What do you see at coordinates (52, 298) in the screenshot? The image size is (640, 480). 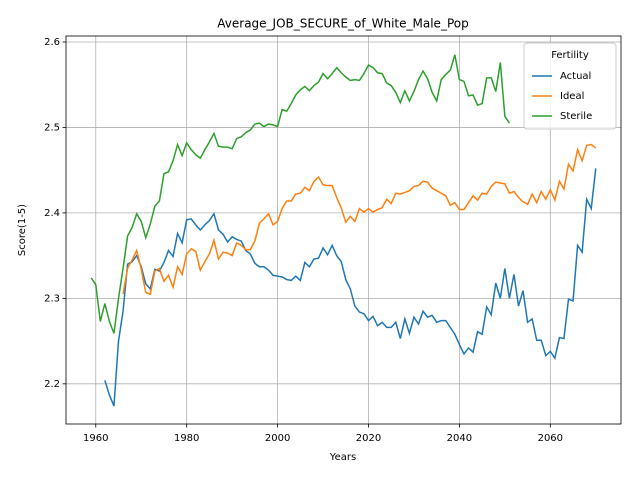 I see `y-tick-label: 2.3` at bounding box center [52, 298].